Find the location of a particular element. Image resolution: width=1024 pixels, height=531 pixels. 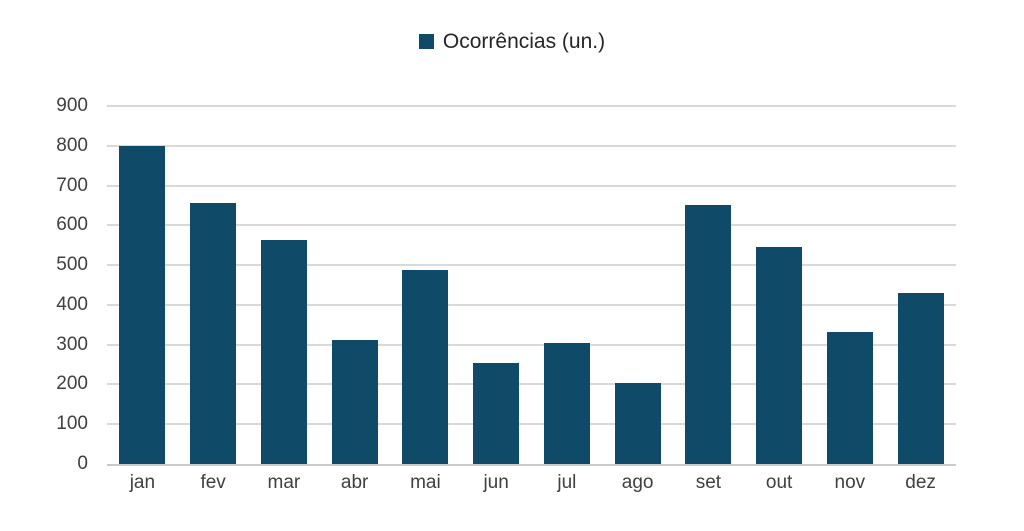

y-tick-label: 100 is located at coordinates (72, 424).